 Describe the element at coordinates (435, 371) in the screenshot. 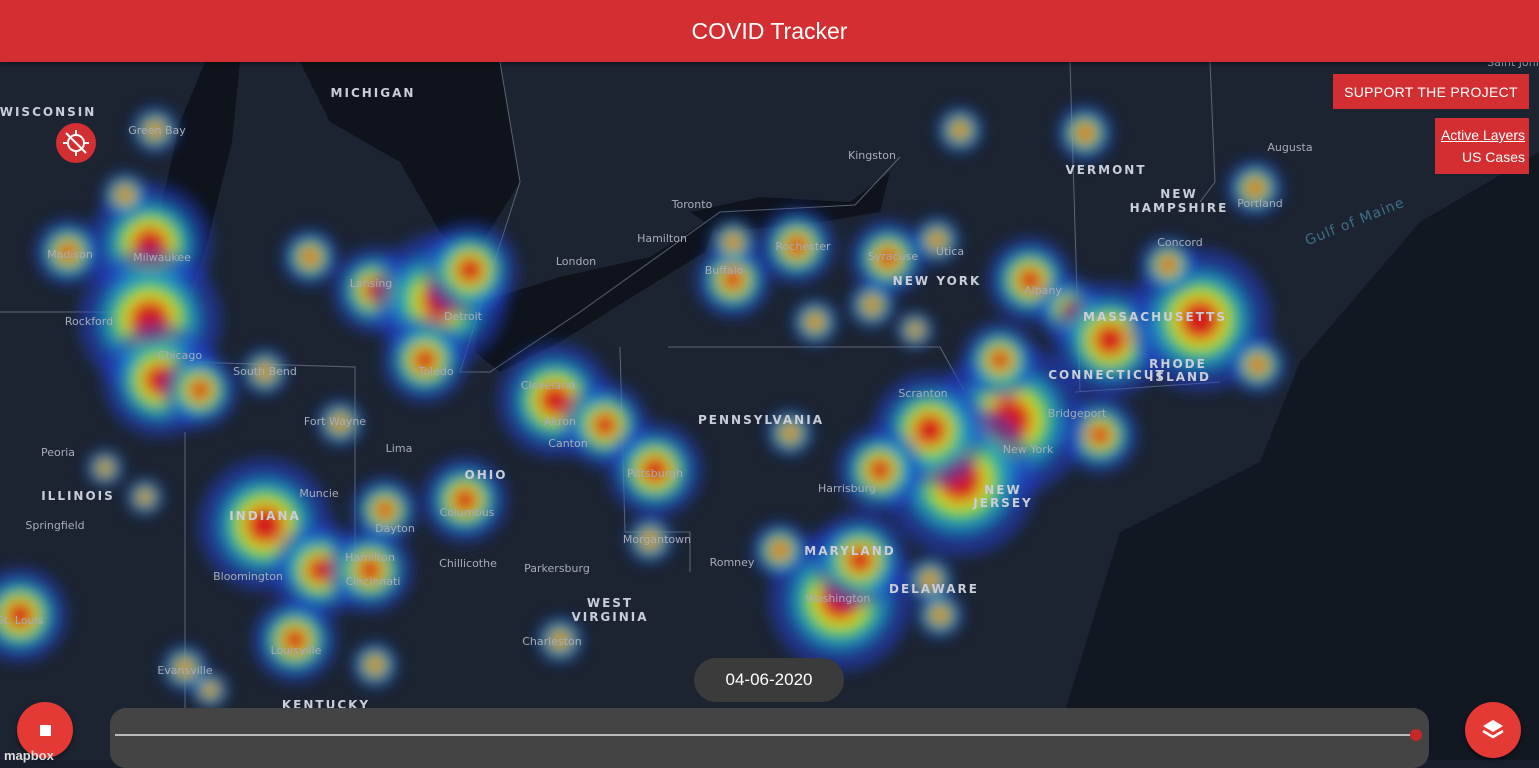

I see `map-label: Toledo` at that location.